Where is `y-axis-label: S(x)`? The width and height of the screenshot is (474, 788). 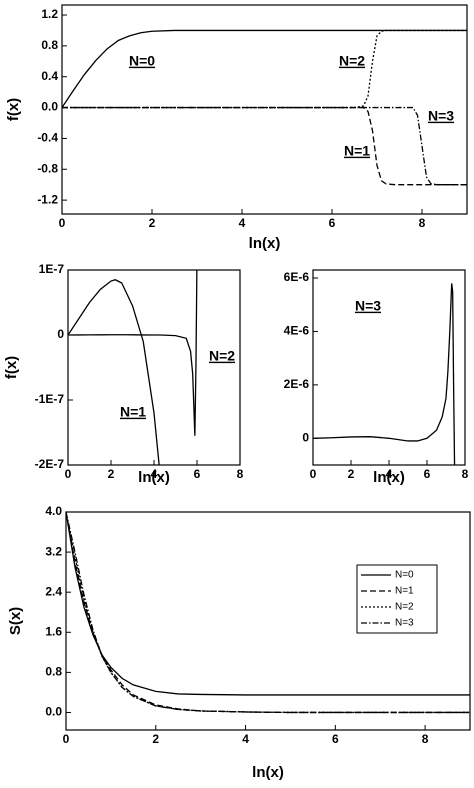
y-axis-label: S(x) is located at coordinates (15, 621).